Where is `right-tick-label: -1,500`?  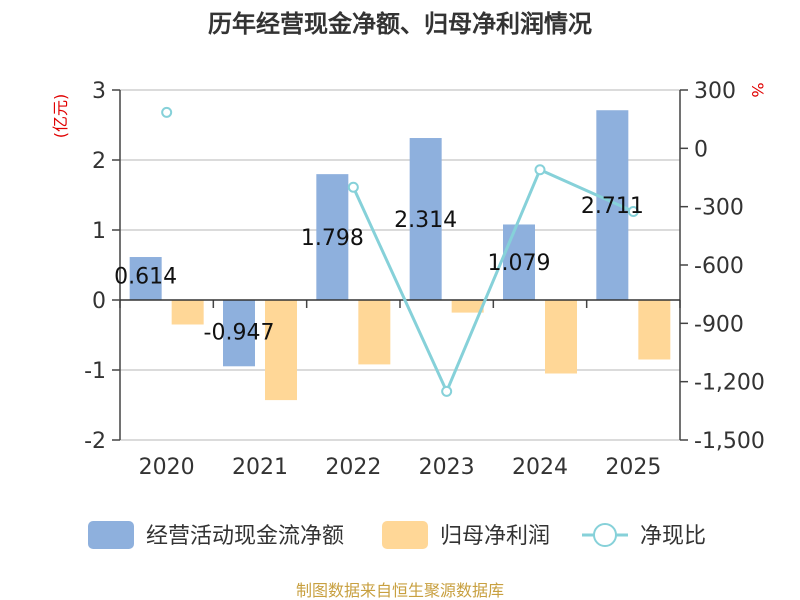
right-tick-label: -1,500 is located at coordinates (729, 441).